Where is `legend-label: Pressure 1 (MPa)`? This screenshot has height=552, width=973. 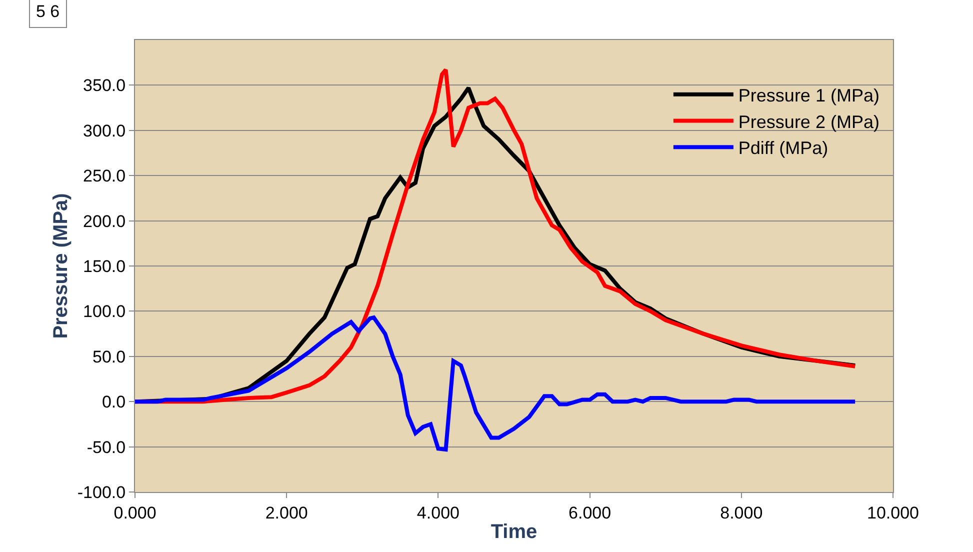 legend-label: Pressure 1 (MPa) is located at coordinates (809, 95).